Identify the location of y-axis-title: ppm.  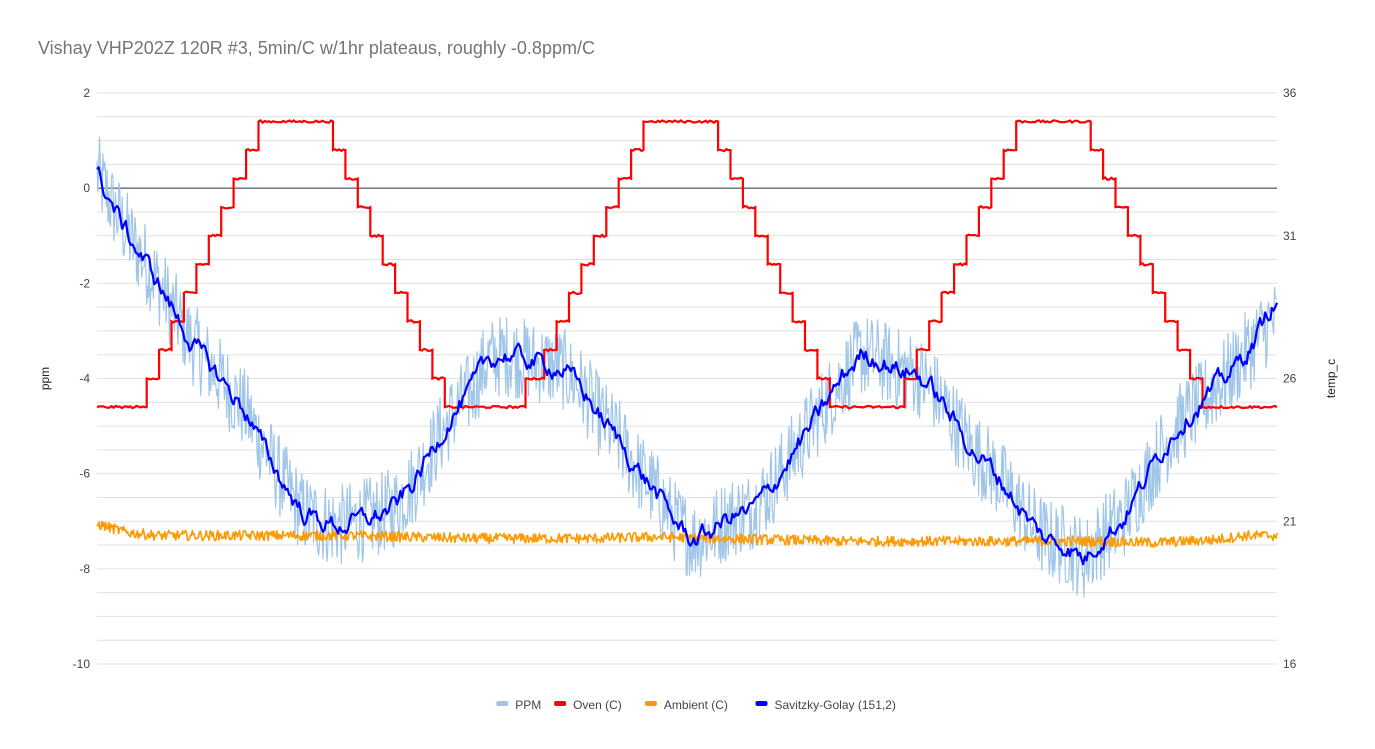
(45, 378).